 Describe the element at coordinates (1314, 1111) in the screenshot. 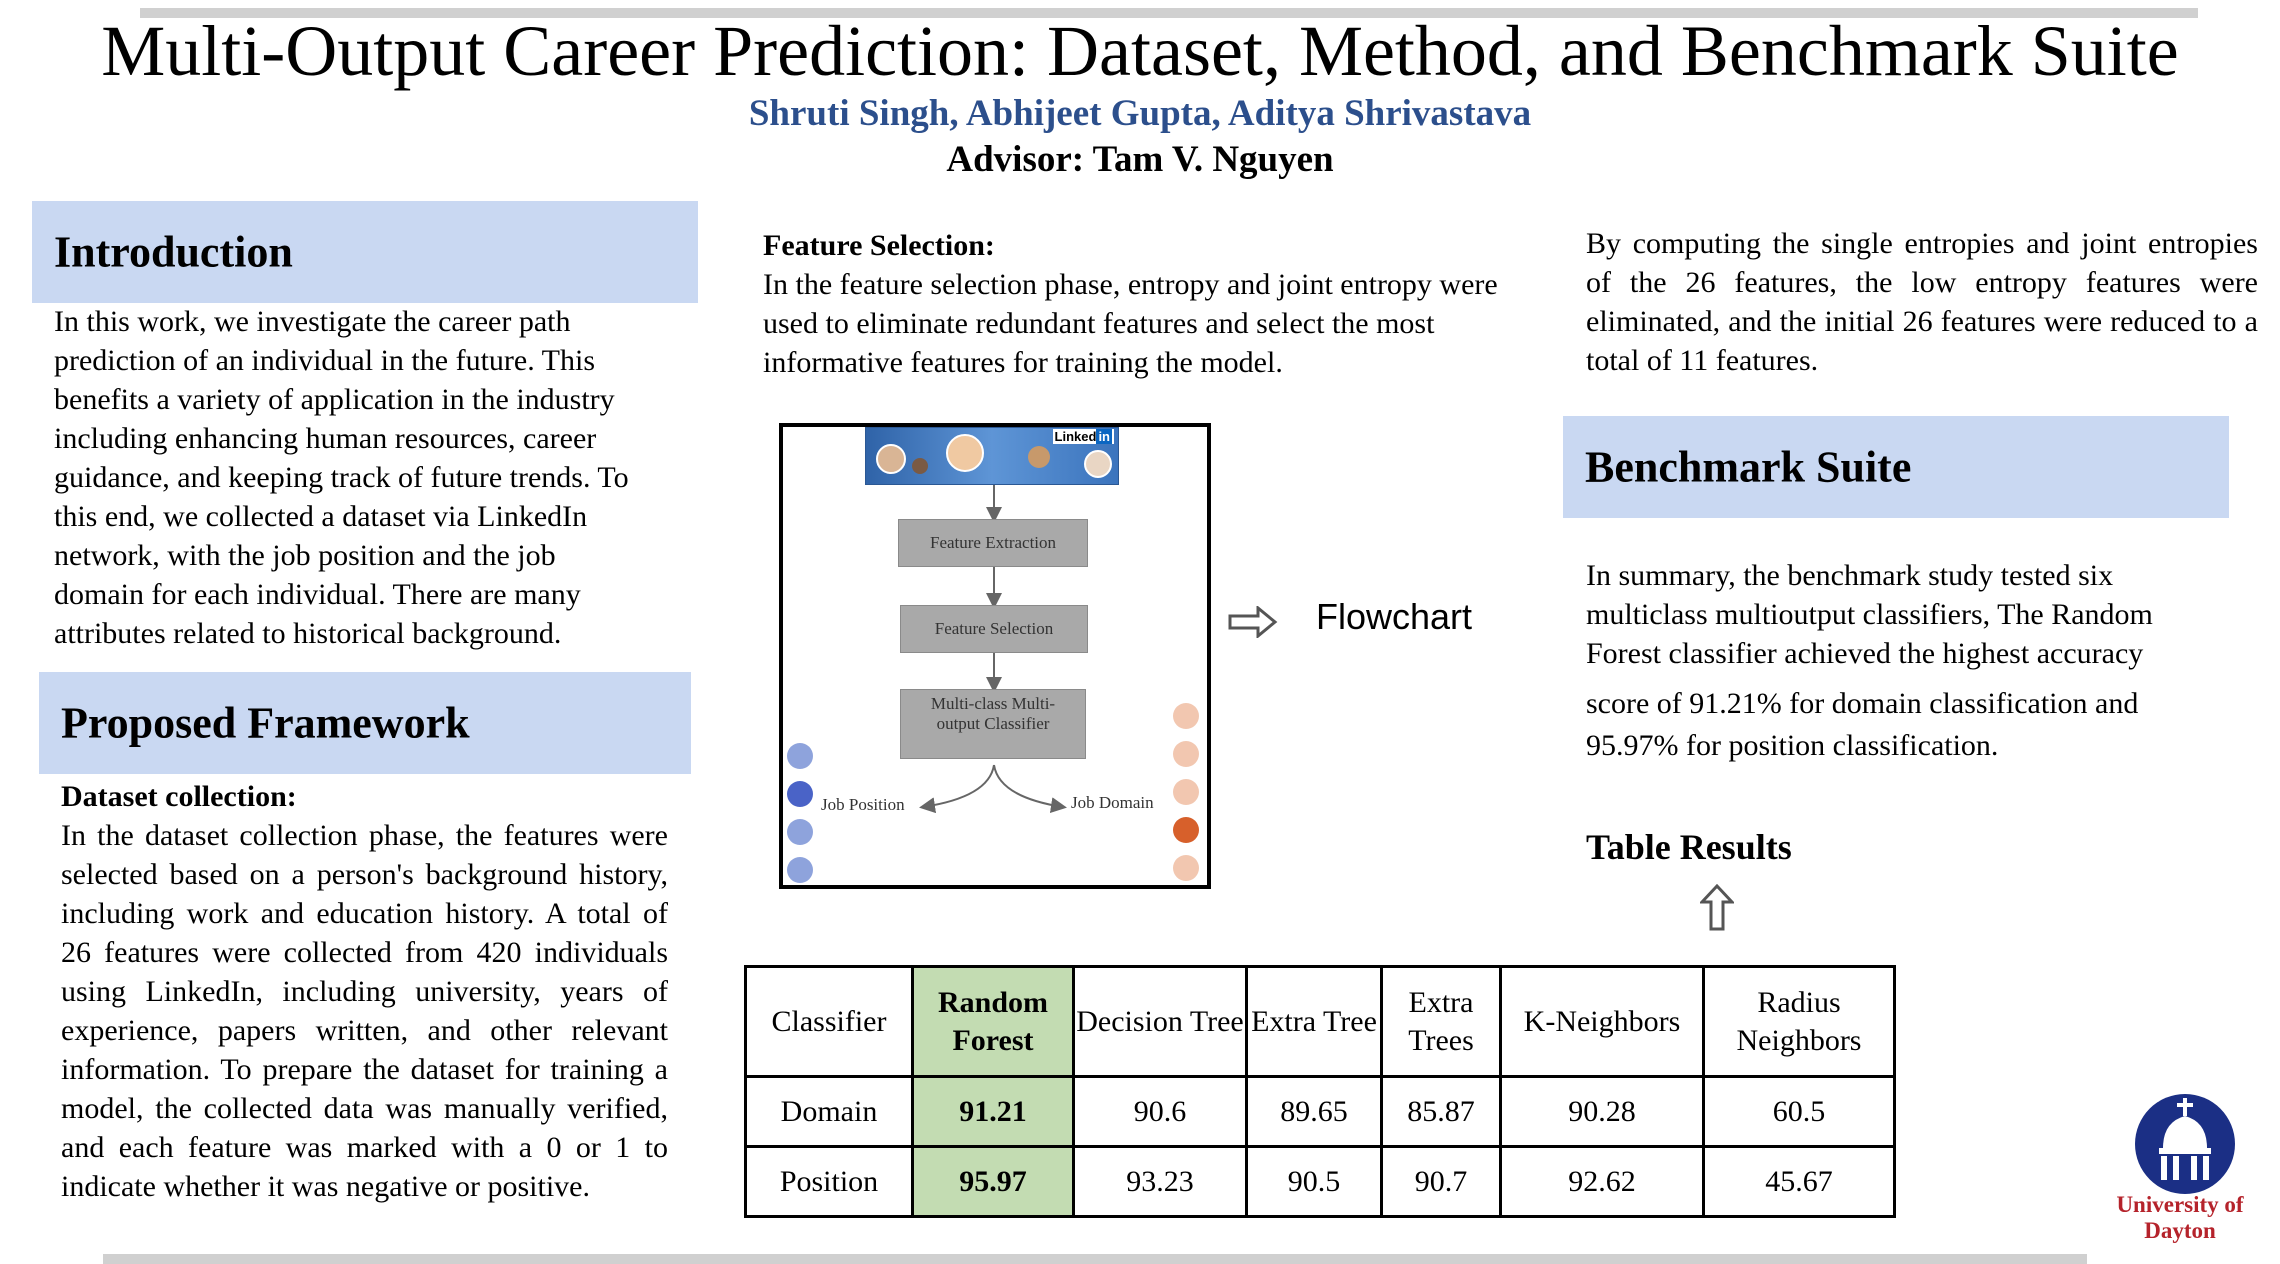

I see `table-cell: 89.65` at that location.